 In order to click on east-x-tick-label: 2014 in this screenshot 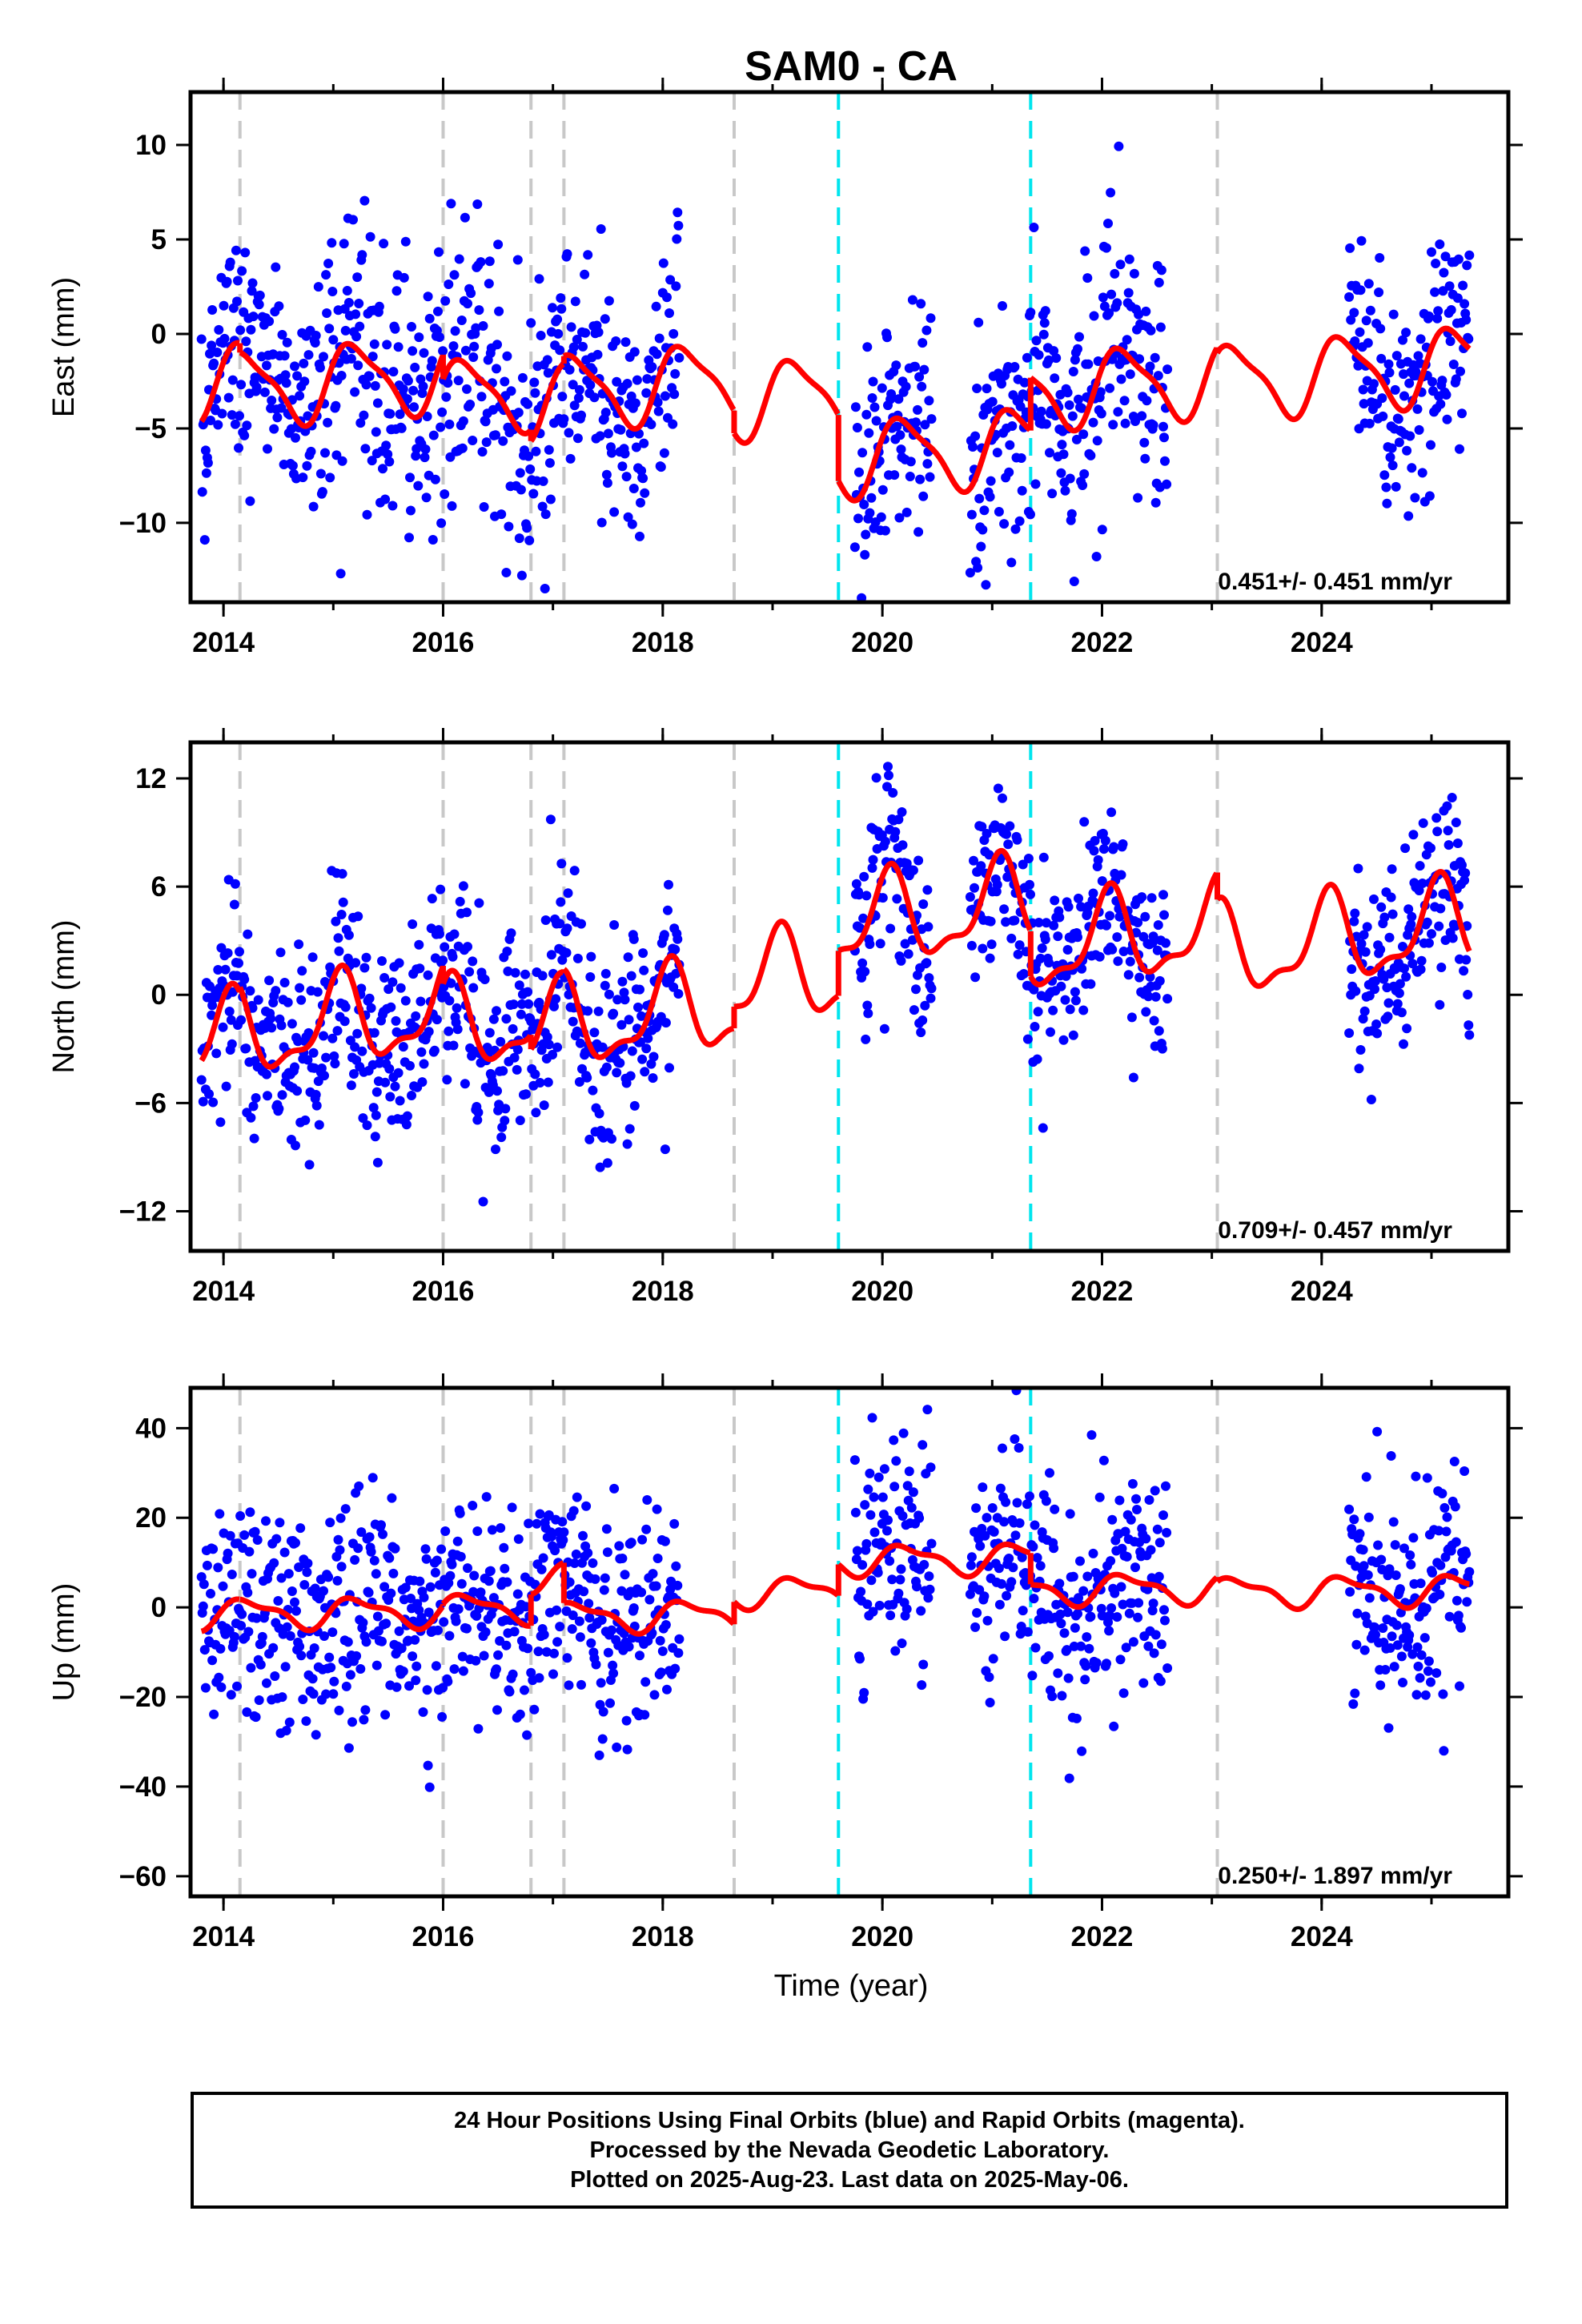, I will do `click(223, 642)`.